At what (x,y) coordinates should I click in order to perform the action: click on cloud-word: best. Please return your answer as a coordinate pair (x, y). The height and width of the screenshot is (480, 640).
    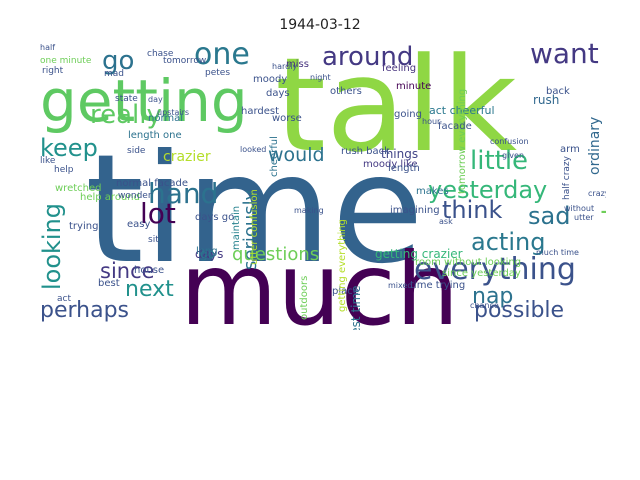
    Looking at the image, I should click on (109, 283).